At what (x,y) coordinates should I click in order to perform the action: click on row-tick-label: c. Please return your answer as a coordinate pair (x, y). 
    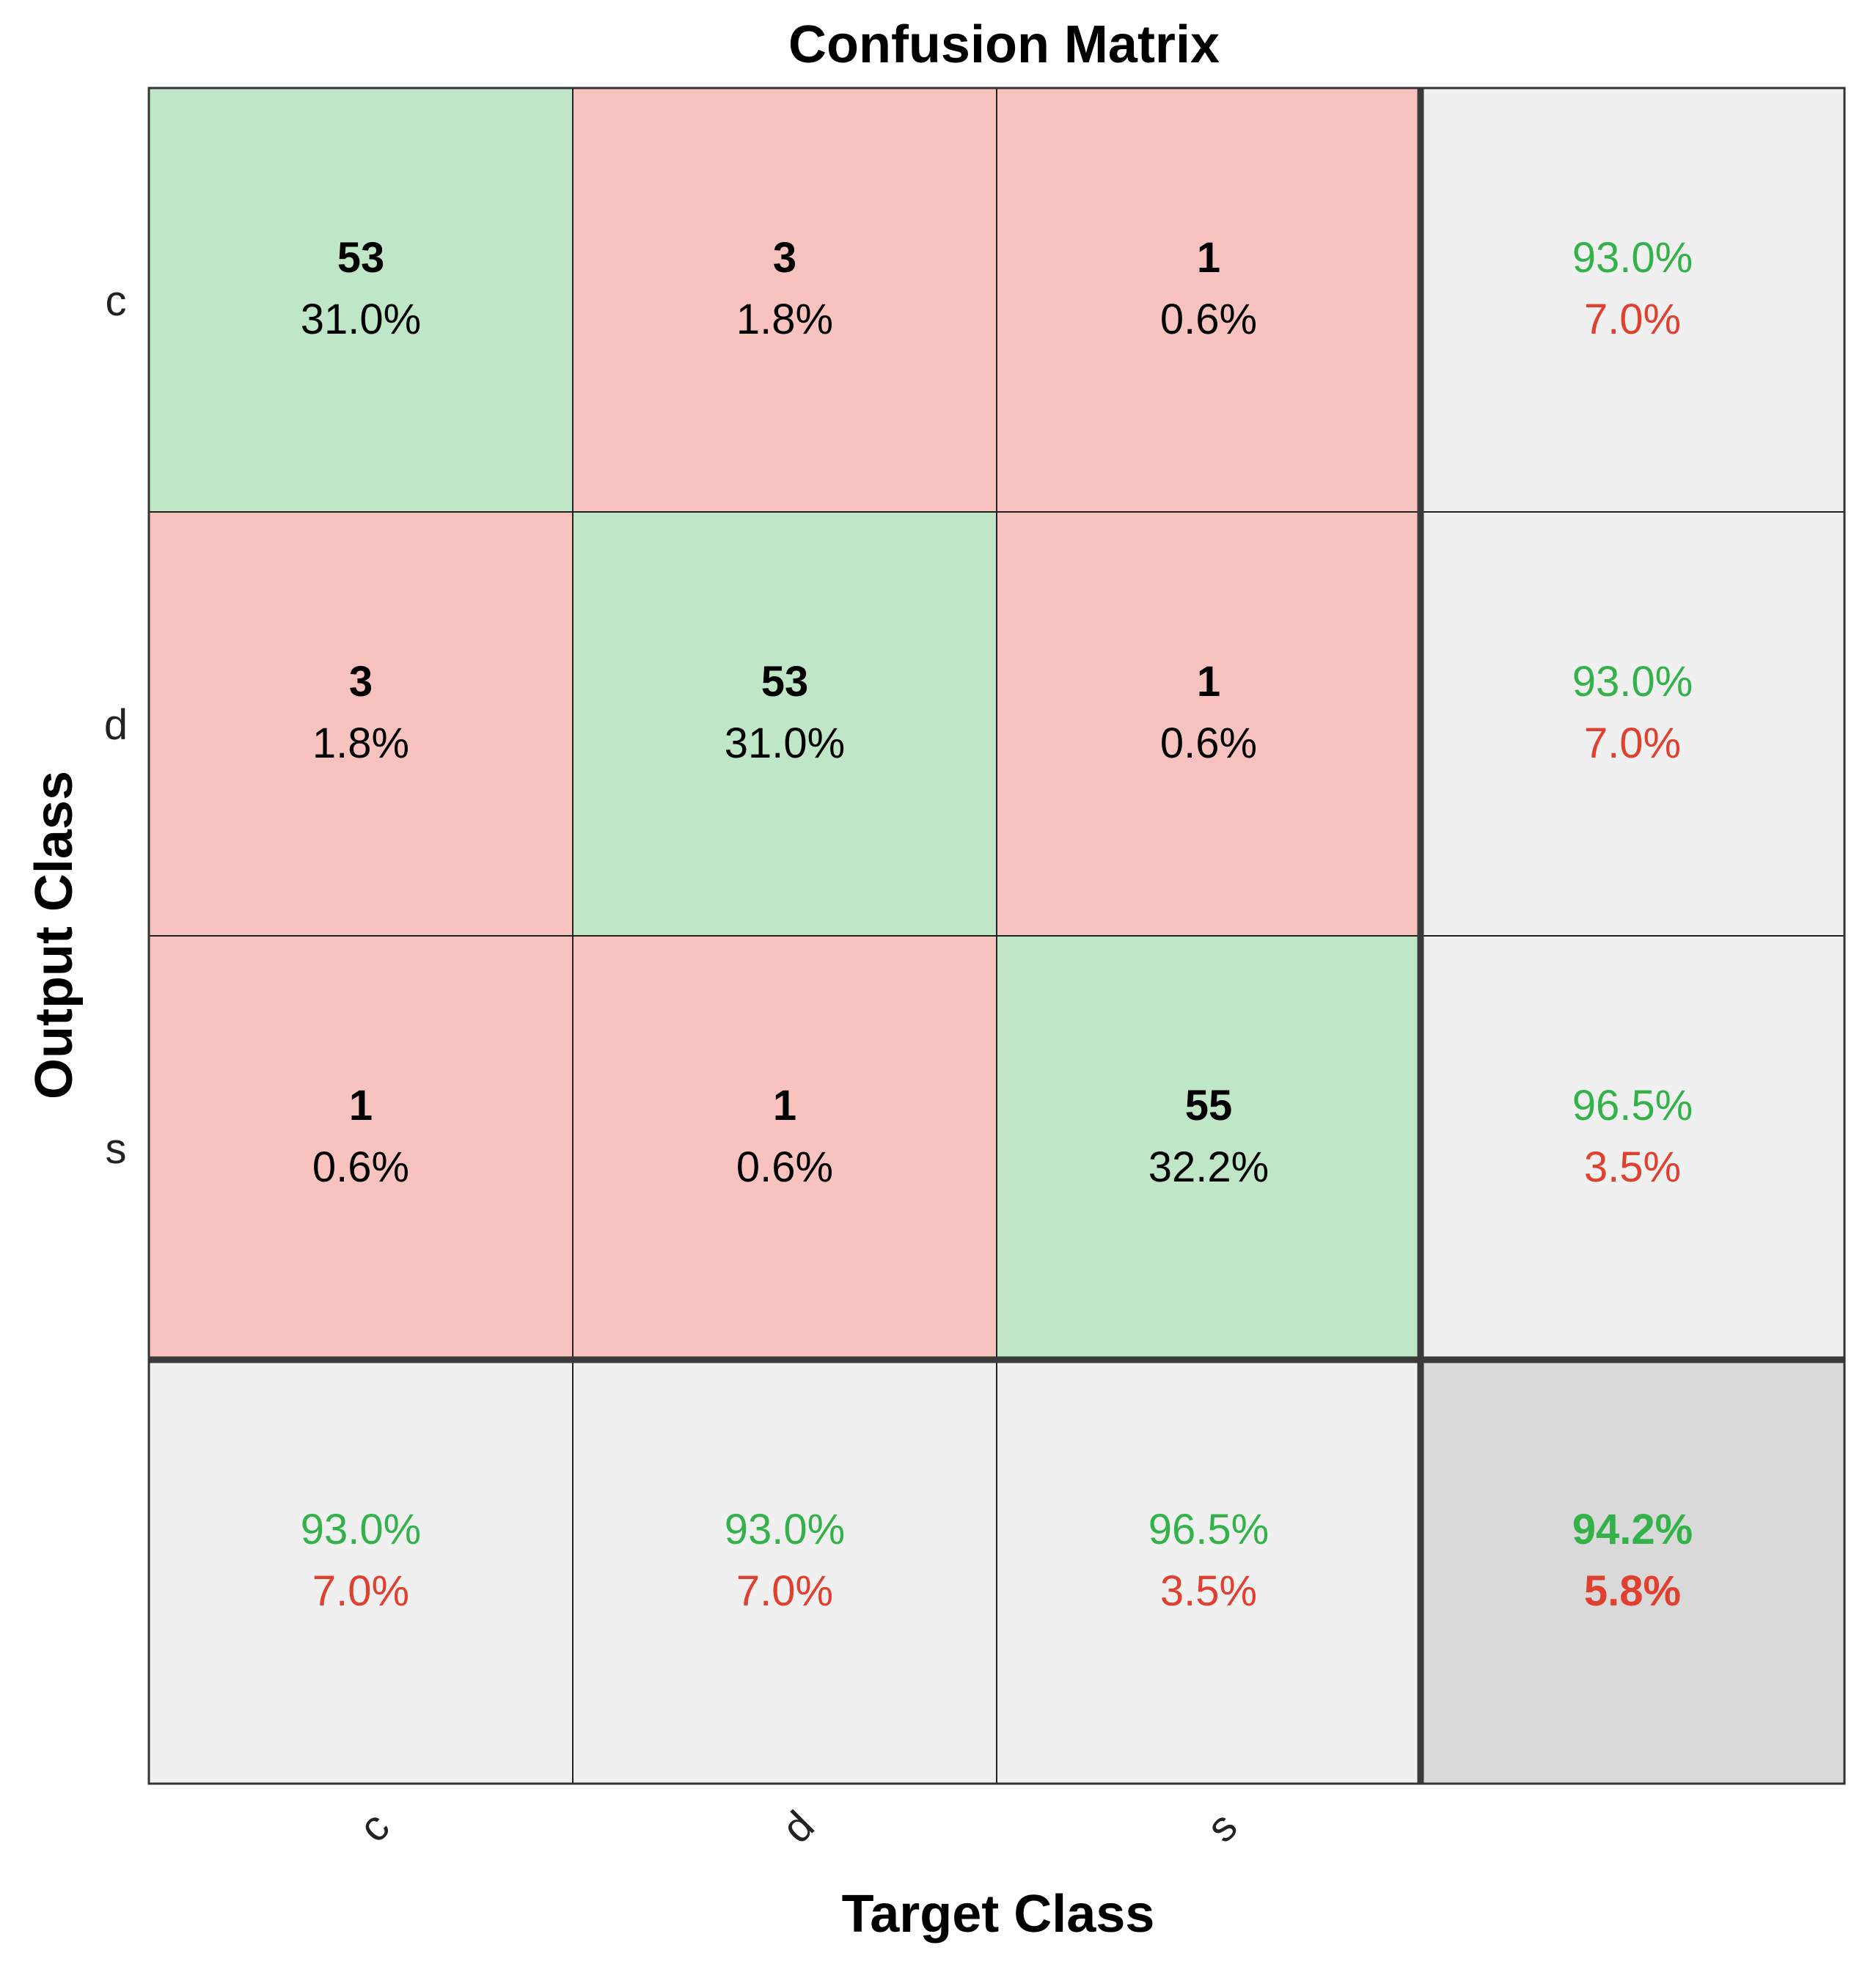
    Looking at the image, I should click on (116, 301).